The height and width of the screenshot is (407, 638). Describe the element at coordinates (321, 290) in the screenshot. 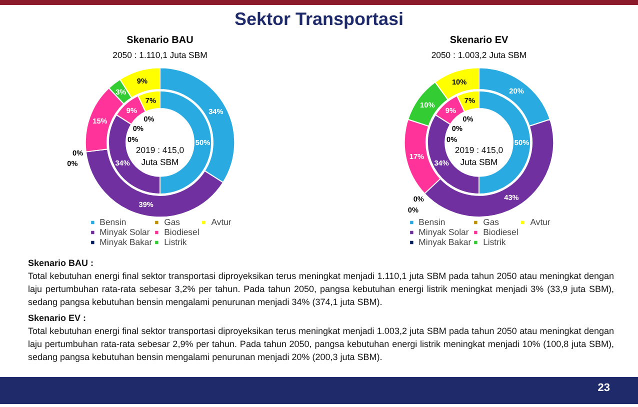

I see `text: Total kebutuhan energi final sektor transportasi diproyeksikan terus meningkat menjadi 1.110,1 juta SBM pada tahun 2050 atau meningkat dengan laju pertumbuhan rata-rata sebesar 3,2% per tahun. Pada tahun 2050, pangsa kebutuhan energi listrik meningkat menjadi 3% (33,9 juta SBM), sedang pangsa kebutuhan bensin mengalami penurunan menjadi 34% (374,1 juta SBM).` at that location.